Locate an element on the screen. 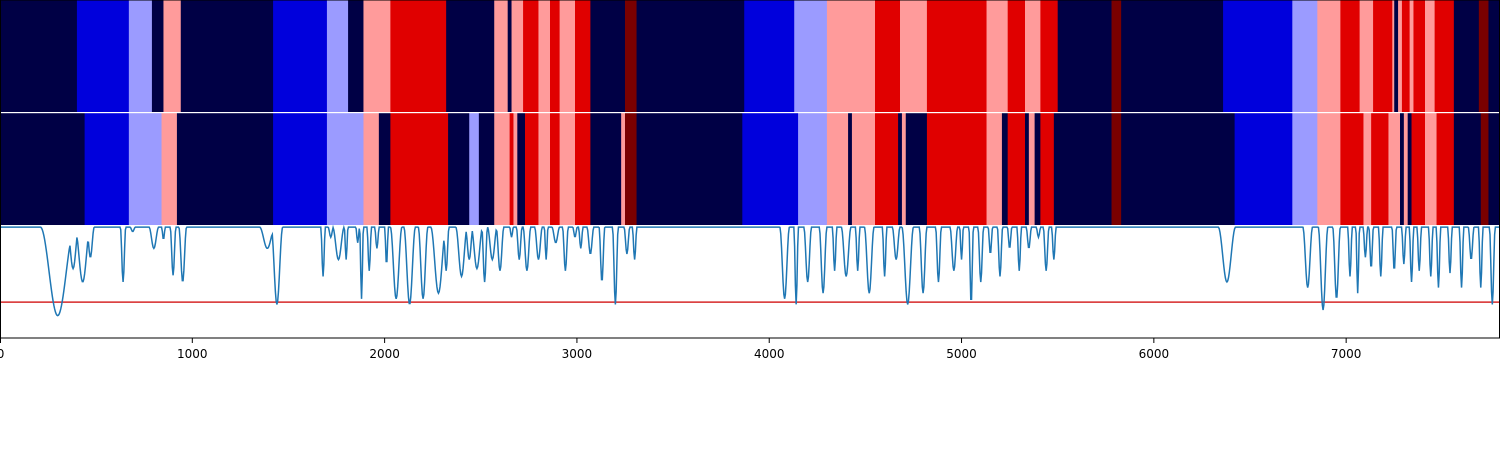 The width and height of the screenshot is (1500, 454). x-tick-label-6000: 6000 is located at coordinates (1154, 354).